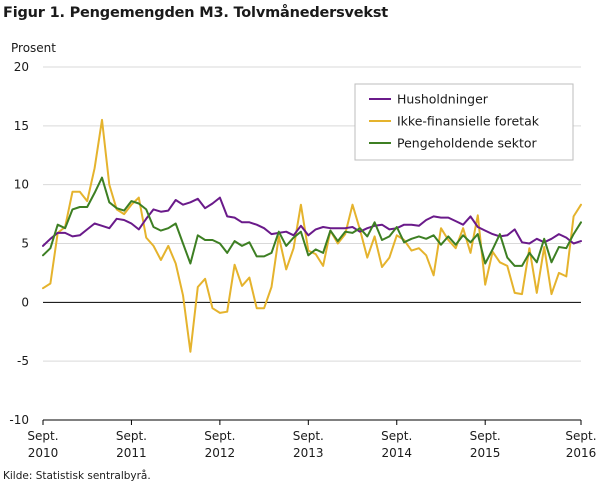  What do you see at coordinates (443, 99) in the screenshot?
I see `legend-label: Husholdninger` at bounding box center [443, 99].